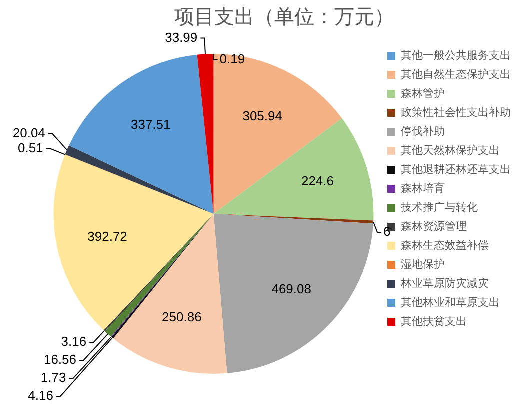 This screenshot has height=404, width=525. Describe the element at coordinates (450, 303) in the screenshot. I see `legend-label: 其他林业和草原支出` at that location.